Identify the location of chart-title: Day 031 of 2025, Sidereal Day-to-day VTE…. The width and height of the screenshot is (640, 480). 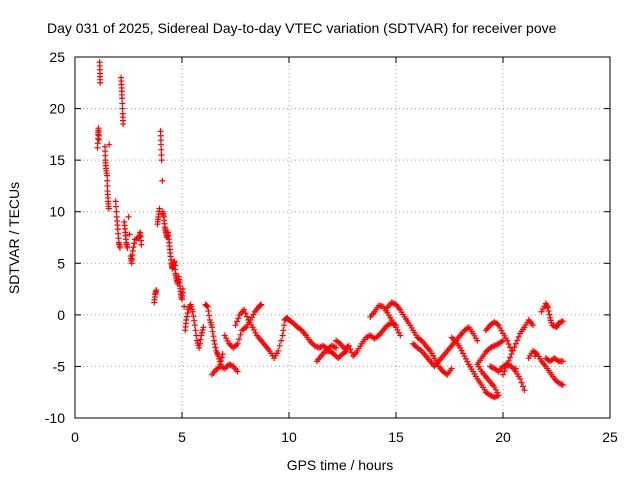
(302, 28).